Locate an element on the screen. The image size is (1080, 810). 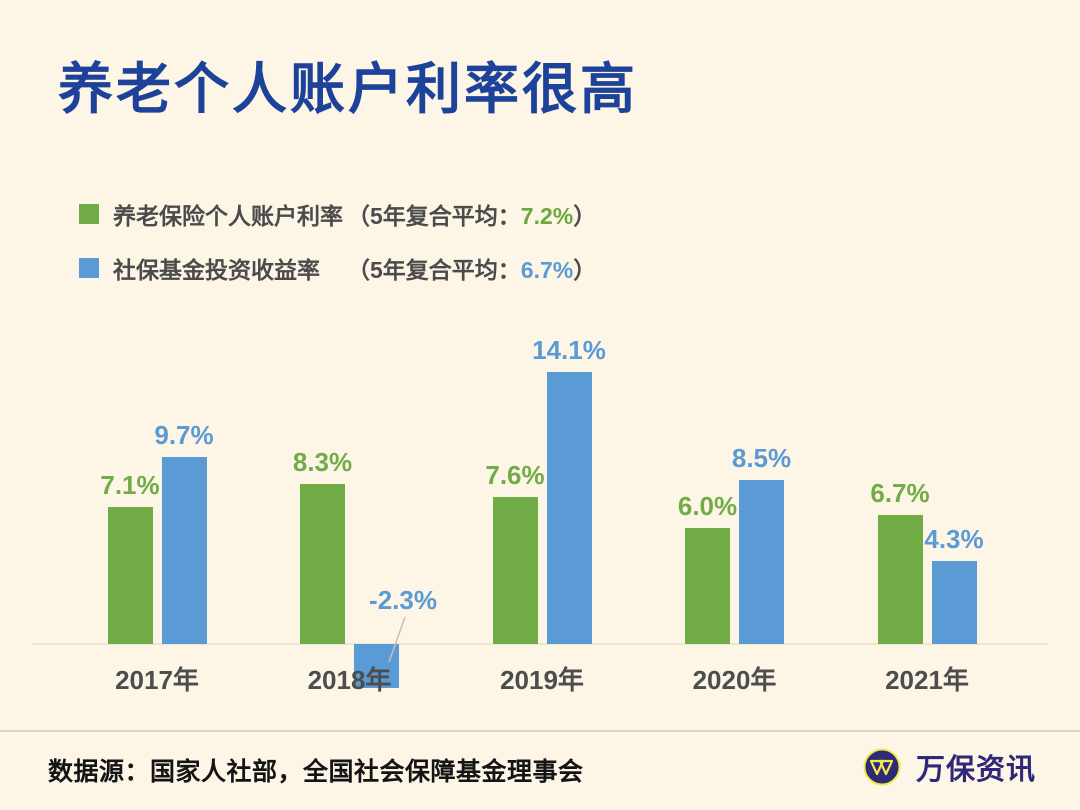
bar-blue-2017年 is located at coordinates (184, 550).